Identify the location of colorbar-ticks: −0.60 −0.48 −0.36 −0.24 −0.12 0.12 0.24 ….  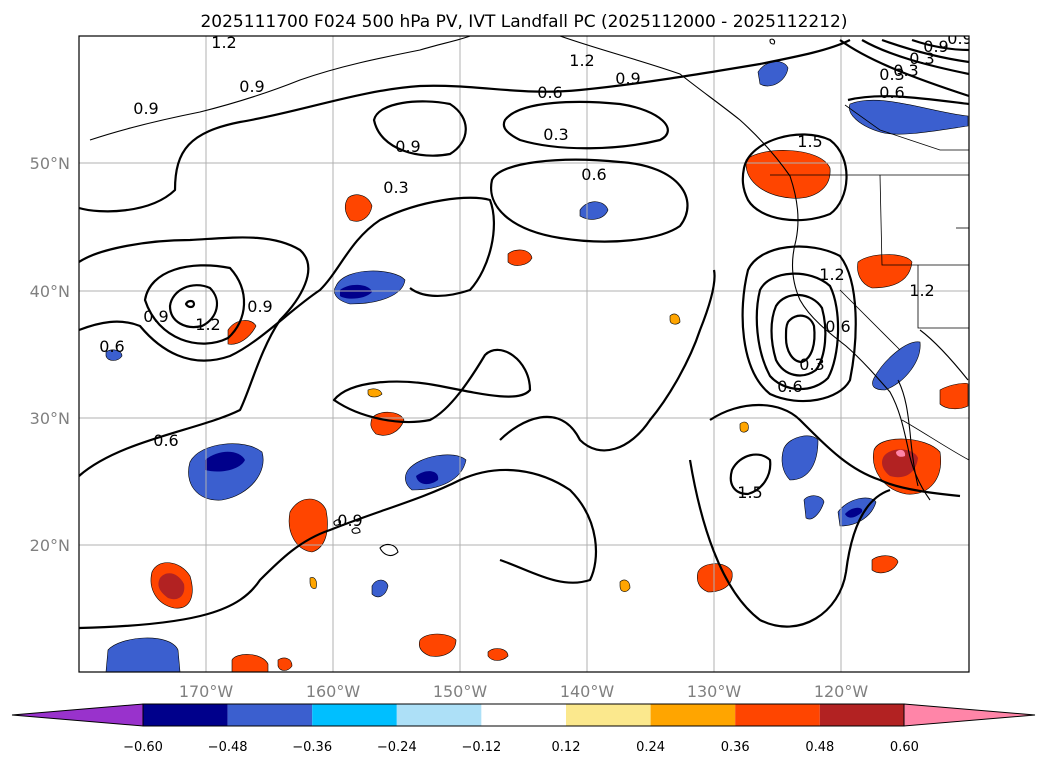
(521, 747).